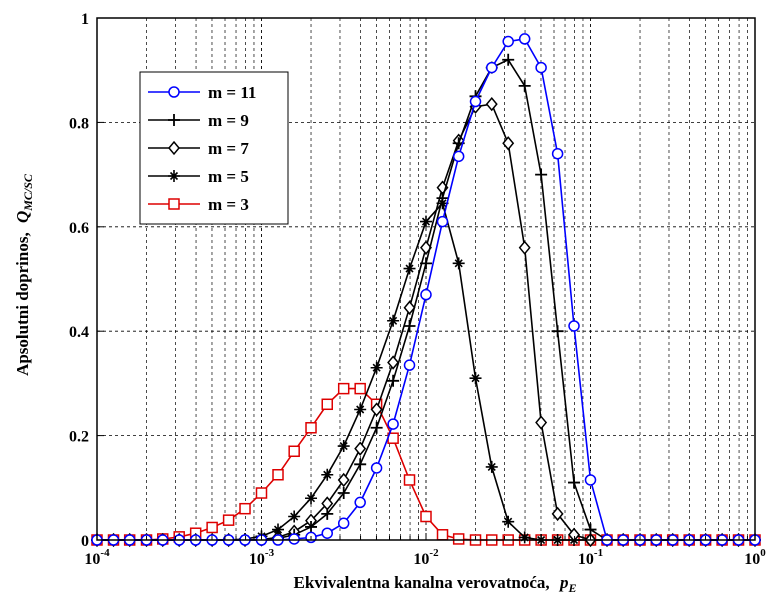 The image size is (770, 603). What do you see at coordinates (228, 120) in the screenshot?
I see `legend-label: m = 9` at bounding box center [228, 120].